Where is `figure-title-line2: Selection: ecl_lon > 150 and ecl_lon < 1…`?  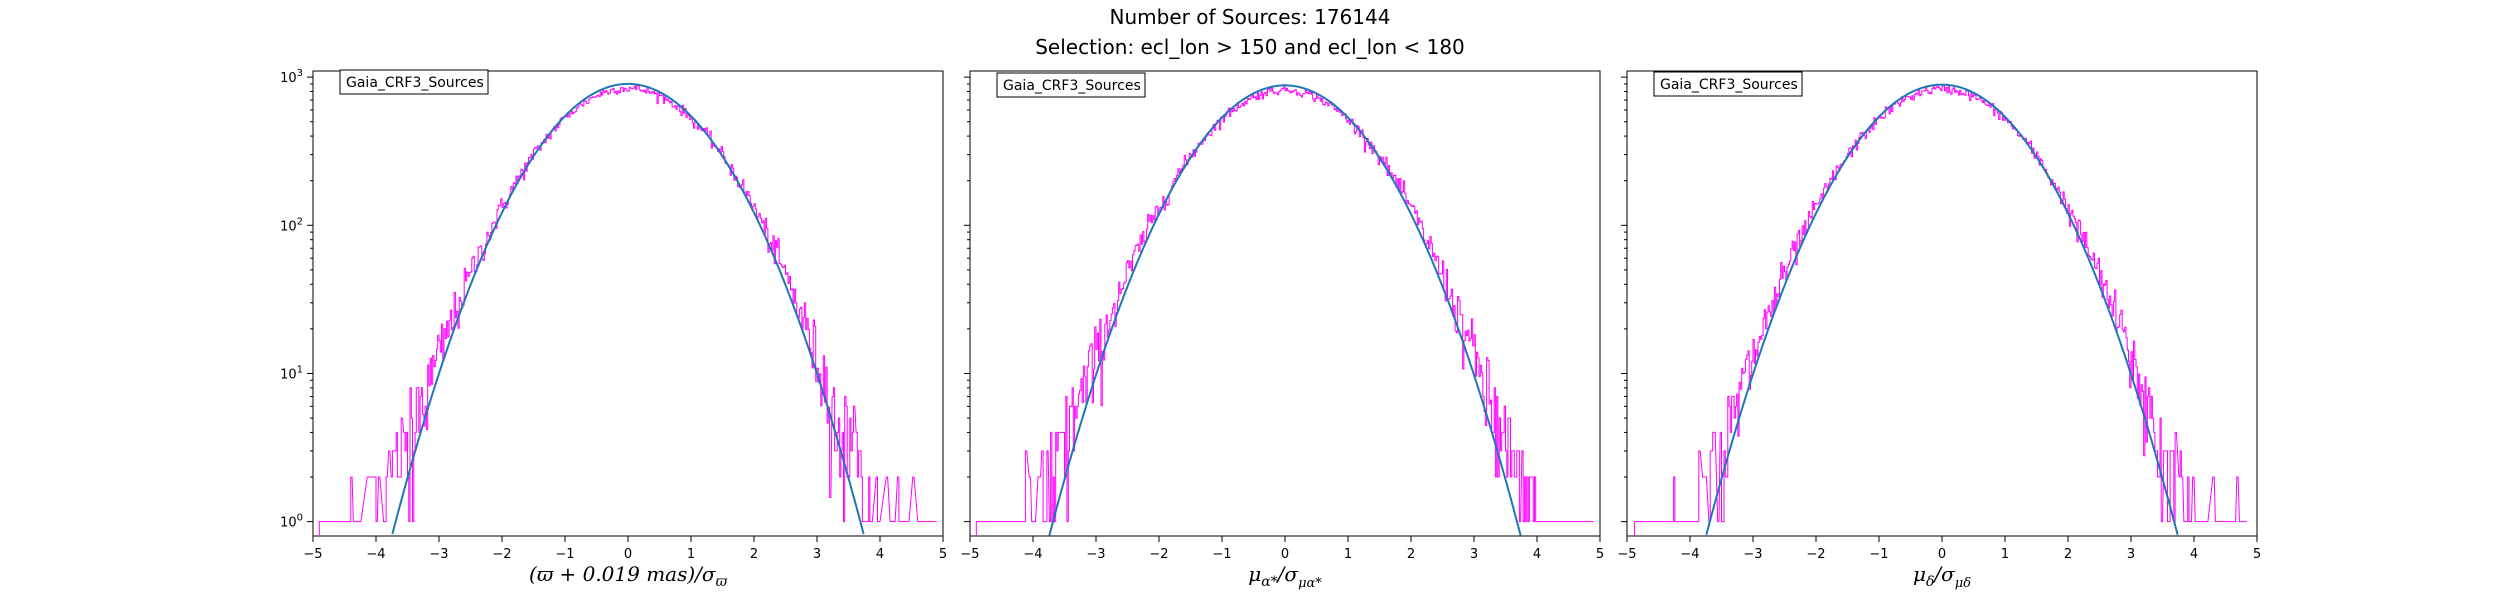
figure-title-line2: Selection: ecl_lon > 150 and ecl_lon < 1… is located at coordinates (1250, 47).